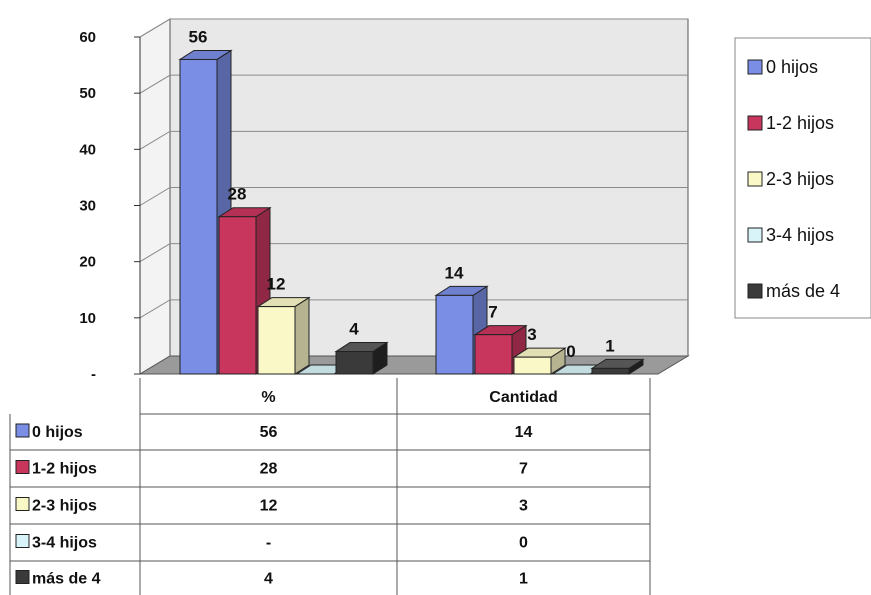  I want to click on legend-label: más de 4, so click(803, 291).